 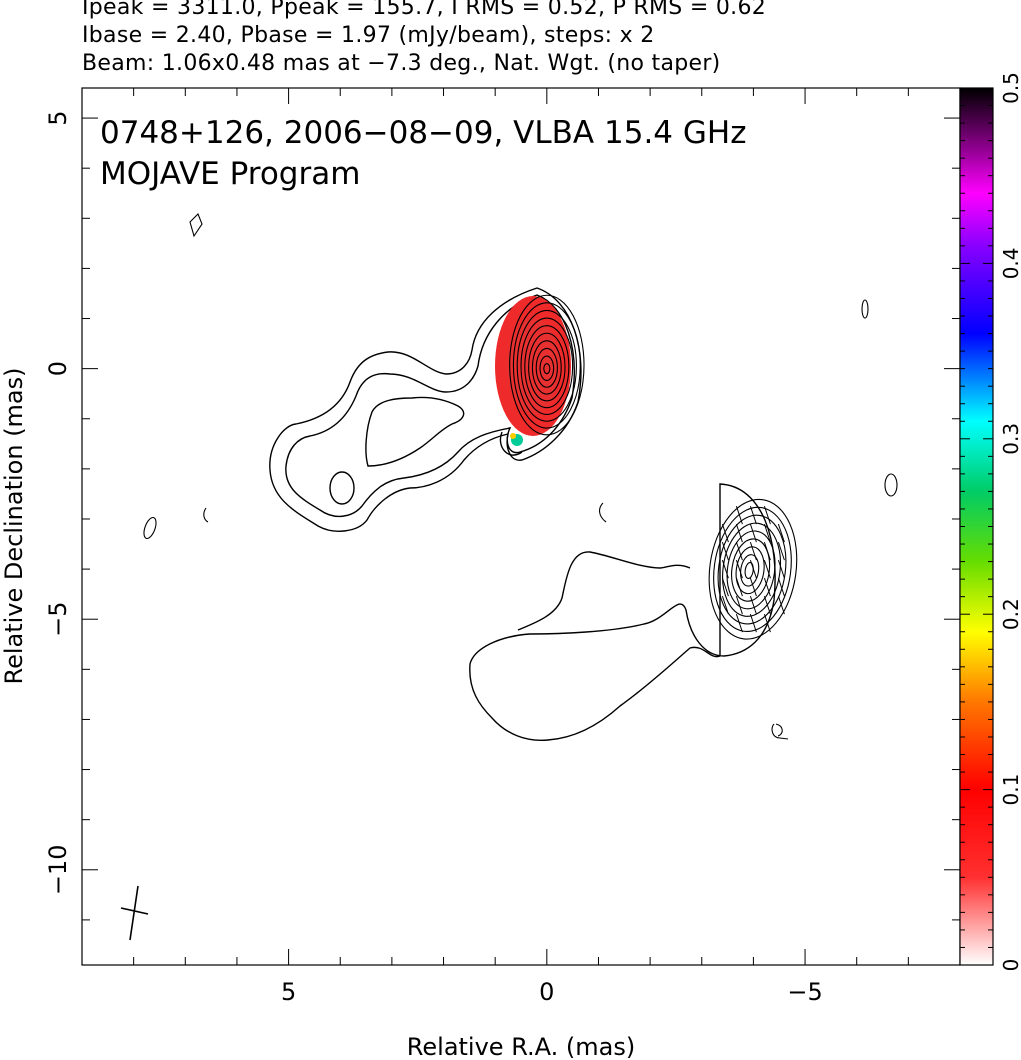 What do you see at coordinates (342, 488) in the screenshot?
I see `jet-knot-contour` at bounding box center [342, 488].